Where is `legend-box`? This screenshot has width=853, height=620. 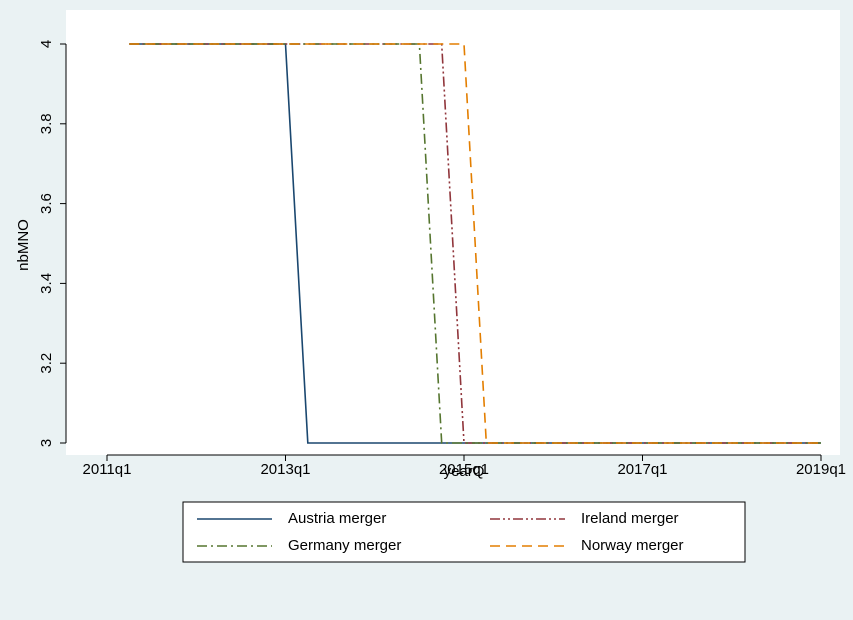
legend-box is located at coordinates (464, 532).